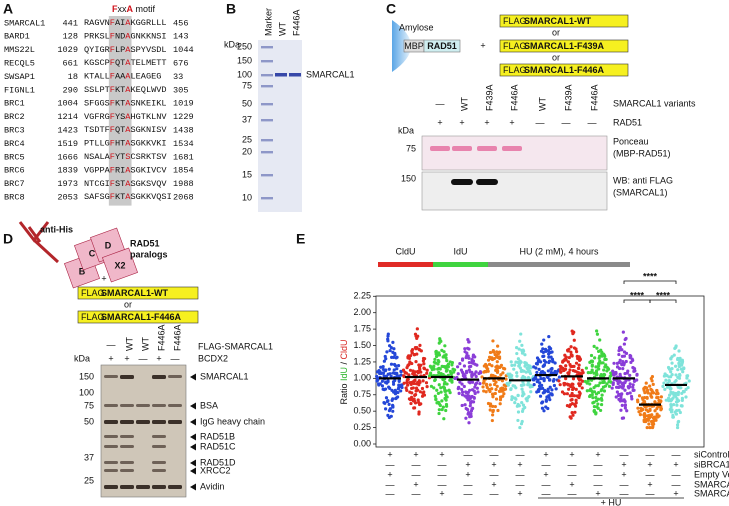 Image resolution: width=729 pixels, height=506 pixels. What do you see at coordinates (300, 239) in the screenshot?
I see `panel-label: E` at bounding box center [300, 239].